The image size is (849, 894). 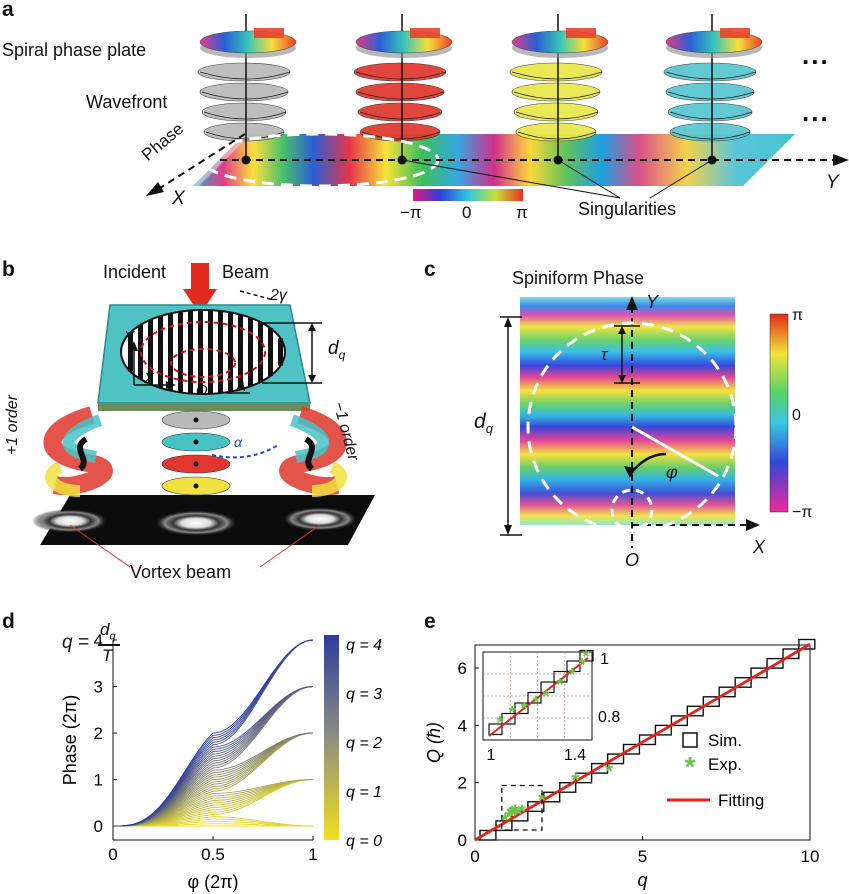 I want to click on q-colorbar-tick: q = 3, so click(x=364, y=694).